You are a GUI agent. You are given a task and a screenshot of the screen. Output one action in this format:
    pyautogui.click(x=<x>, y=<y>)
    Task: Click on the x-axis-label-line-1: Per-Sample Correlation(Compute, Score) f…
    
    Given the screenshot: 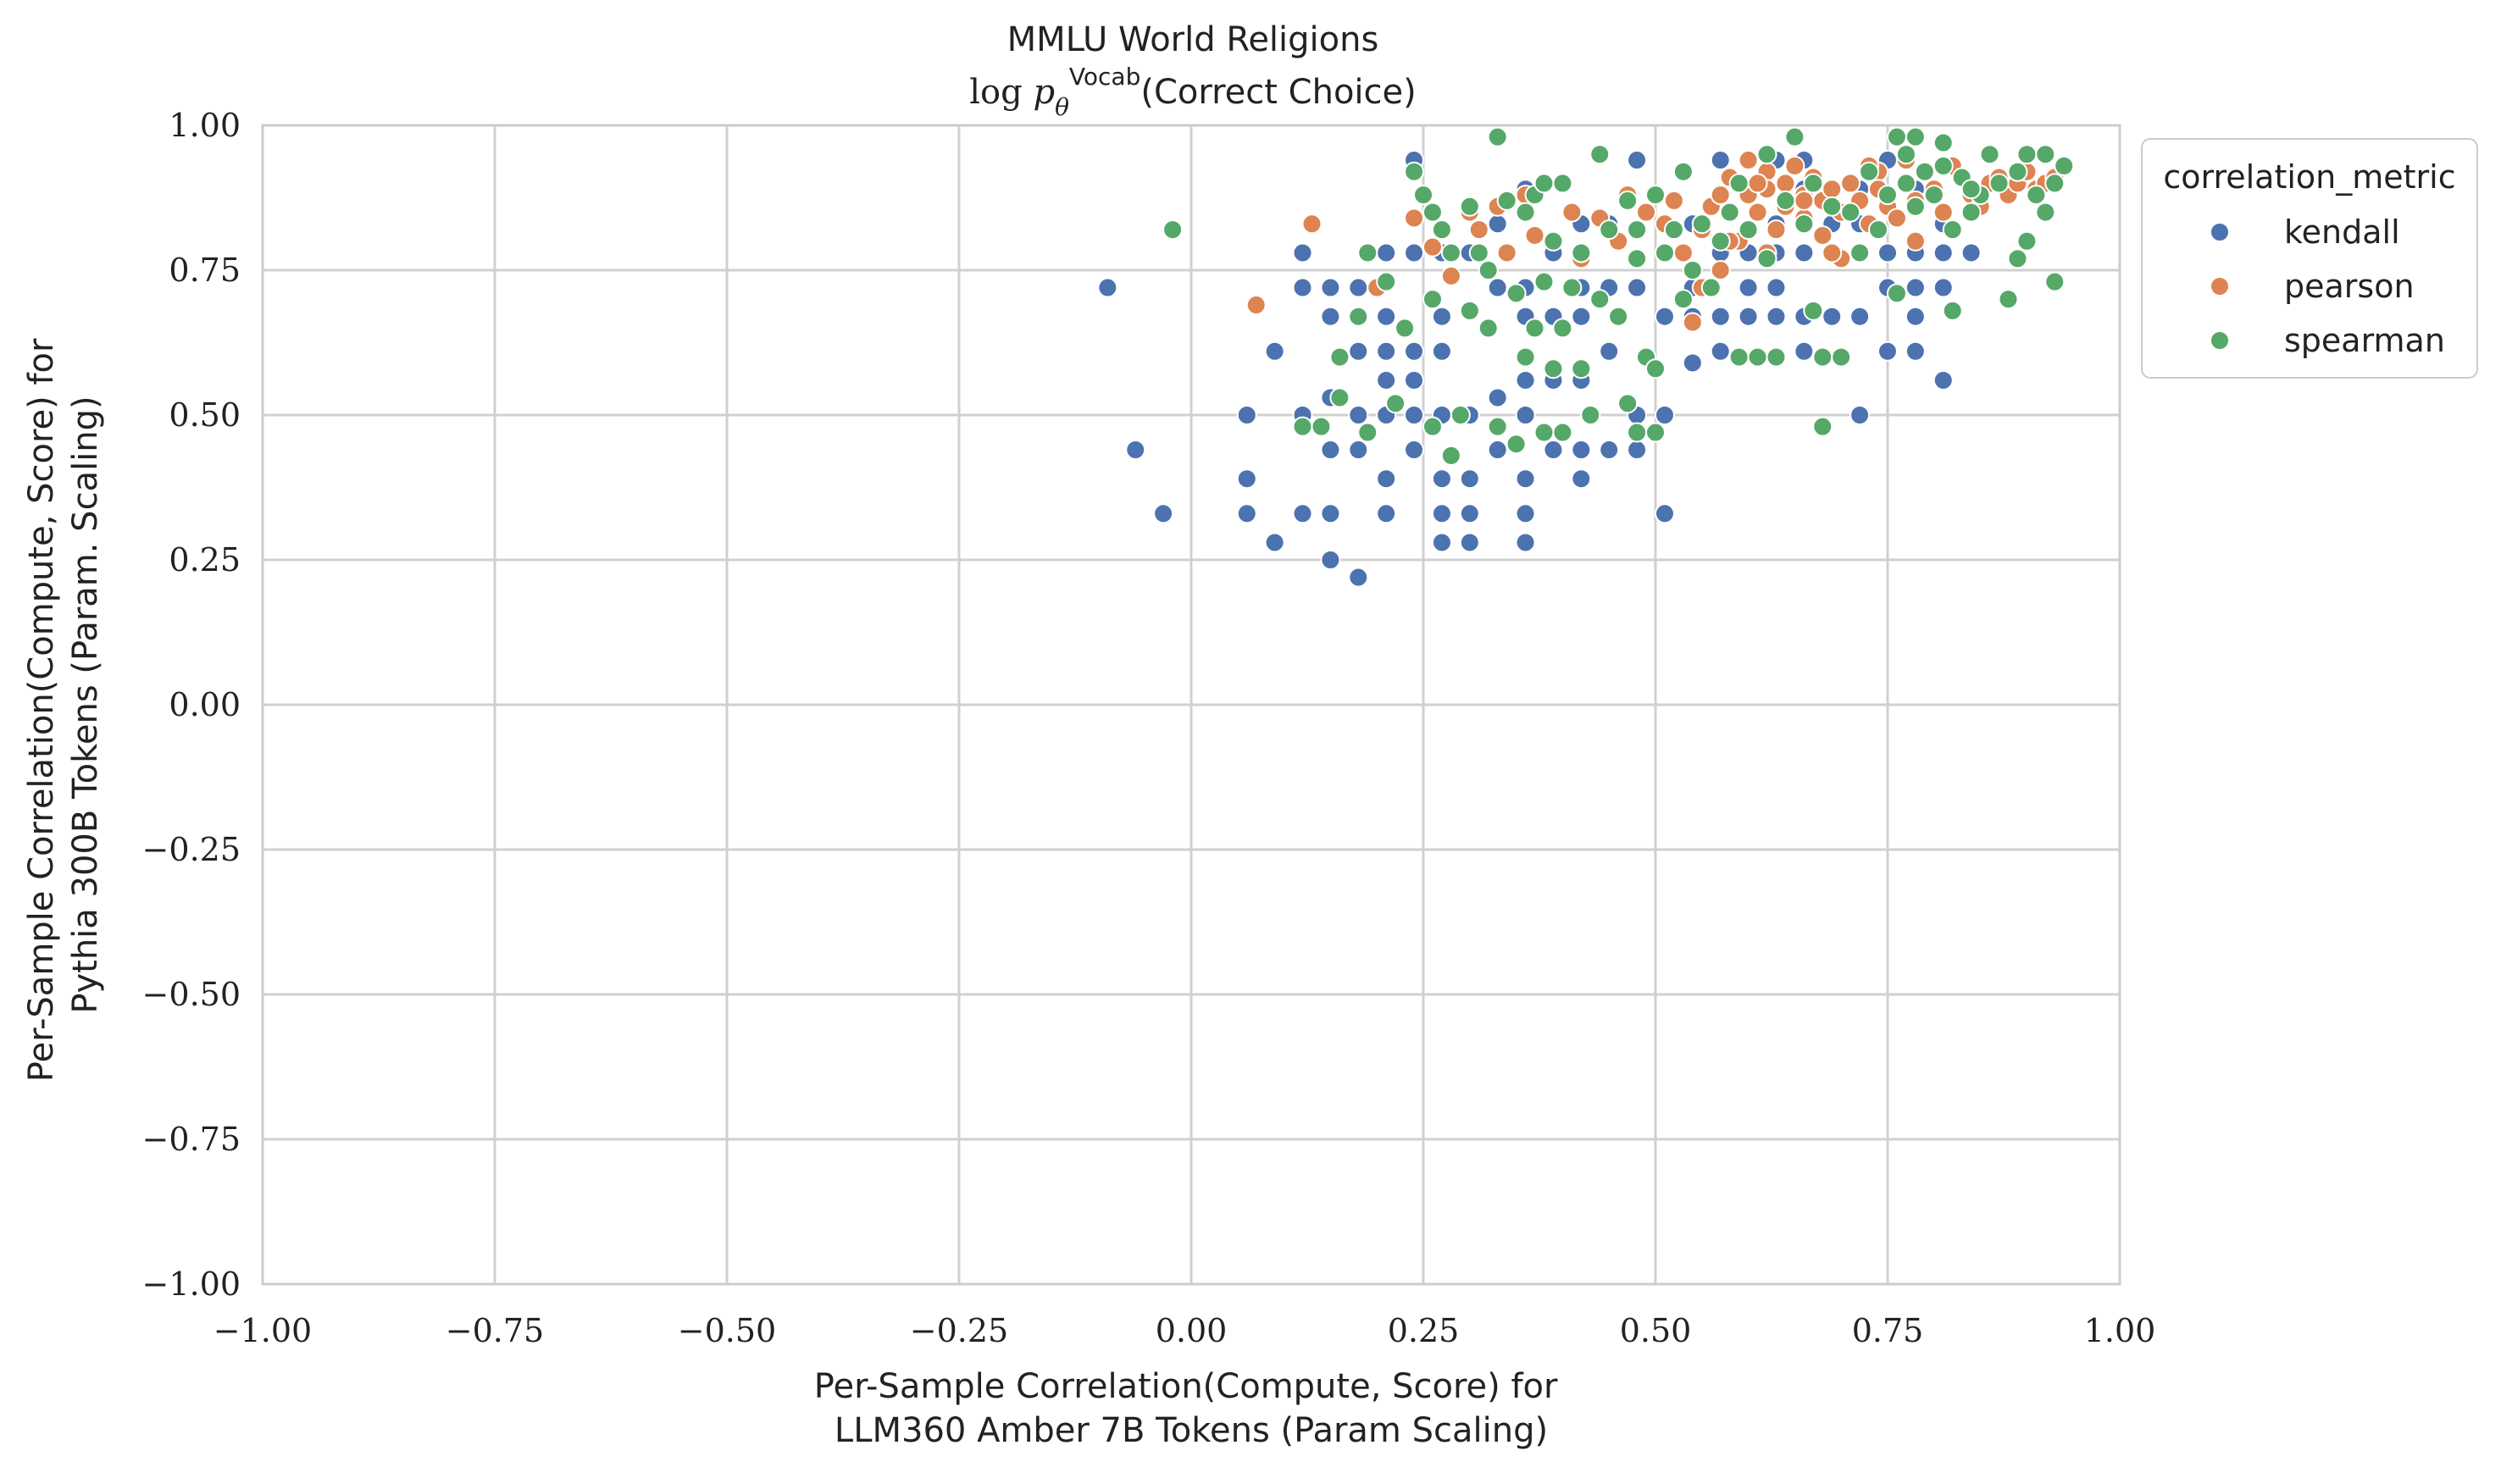 What is the action you would take?
    pyautogui.click(x=1186, y=1386)
    